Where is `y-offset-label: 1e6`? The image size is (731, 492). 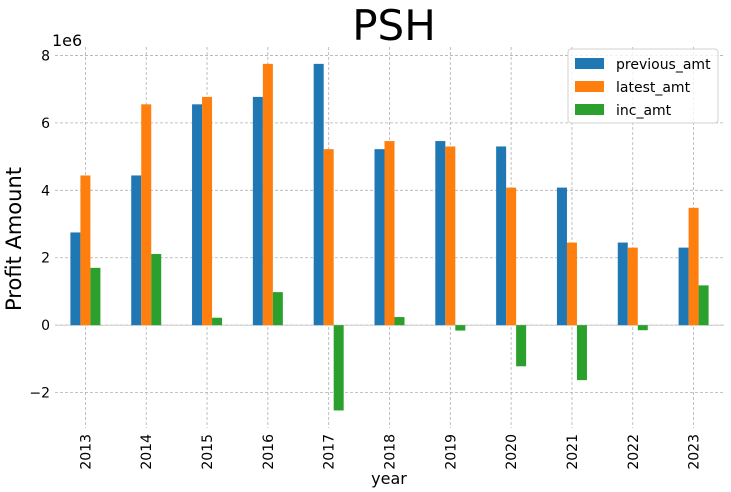
y-offset-label: 1e6 is located at coordinates (67, 40).